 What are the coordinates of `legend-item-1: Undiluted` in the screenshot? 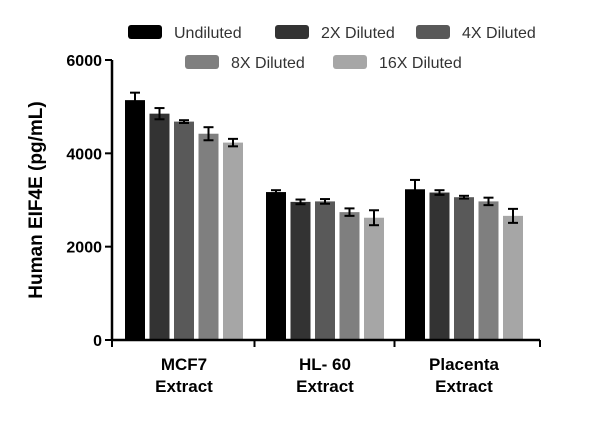 It's located at (185, 33).